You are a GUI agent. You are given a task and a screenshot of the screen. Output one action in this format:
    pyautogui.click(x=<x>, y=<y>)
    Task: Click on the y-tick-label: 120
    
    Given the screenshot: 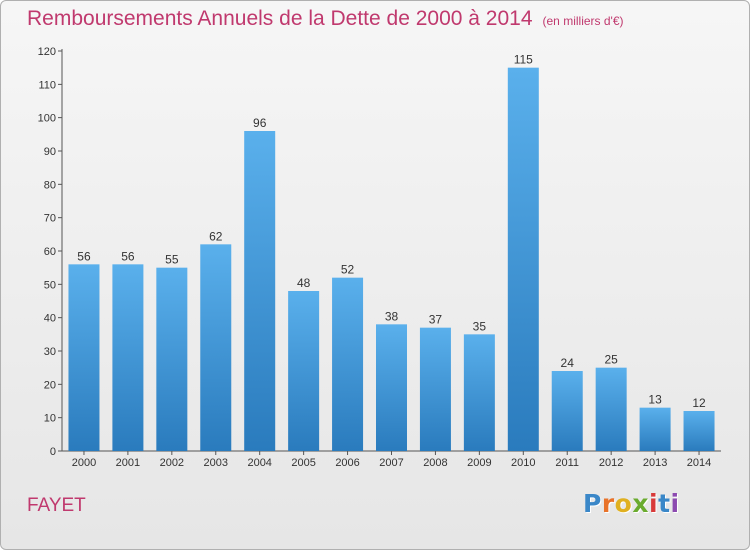 What is the action you would take?
    pyautogui.click(x=47, y=52)
    